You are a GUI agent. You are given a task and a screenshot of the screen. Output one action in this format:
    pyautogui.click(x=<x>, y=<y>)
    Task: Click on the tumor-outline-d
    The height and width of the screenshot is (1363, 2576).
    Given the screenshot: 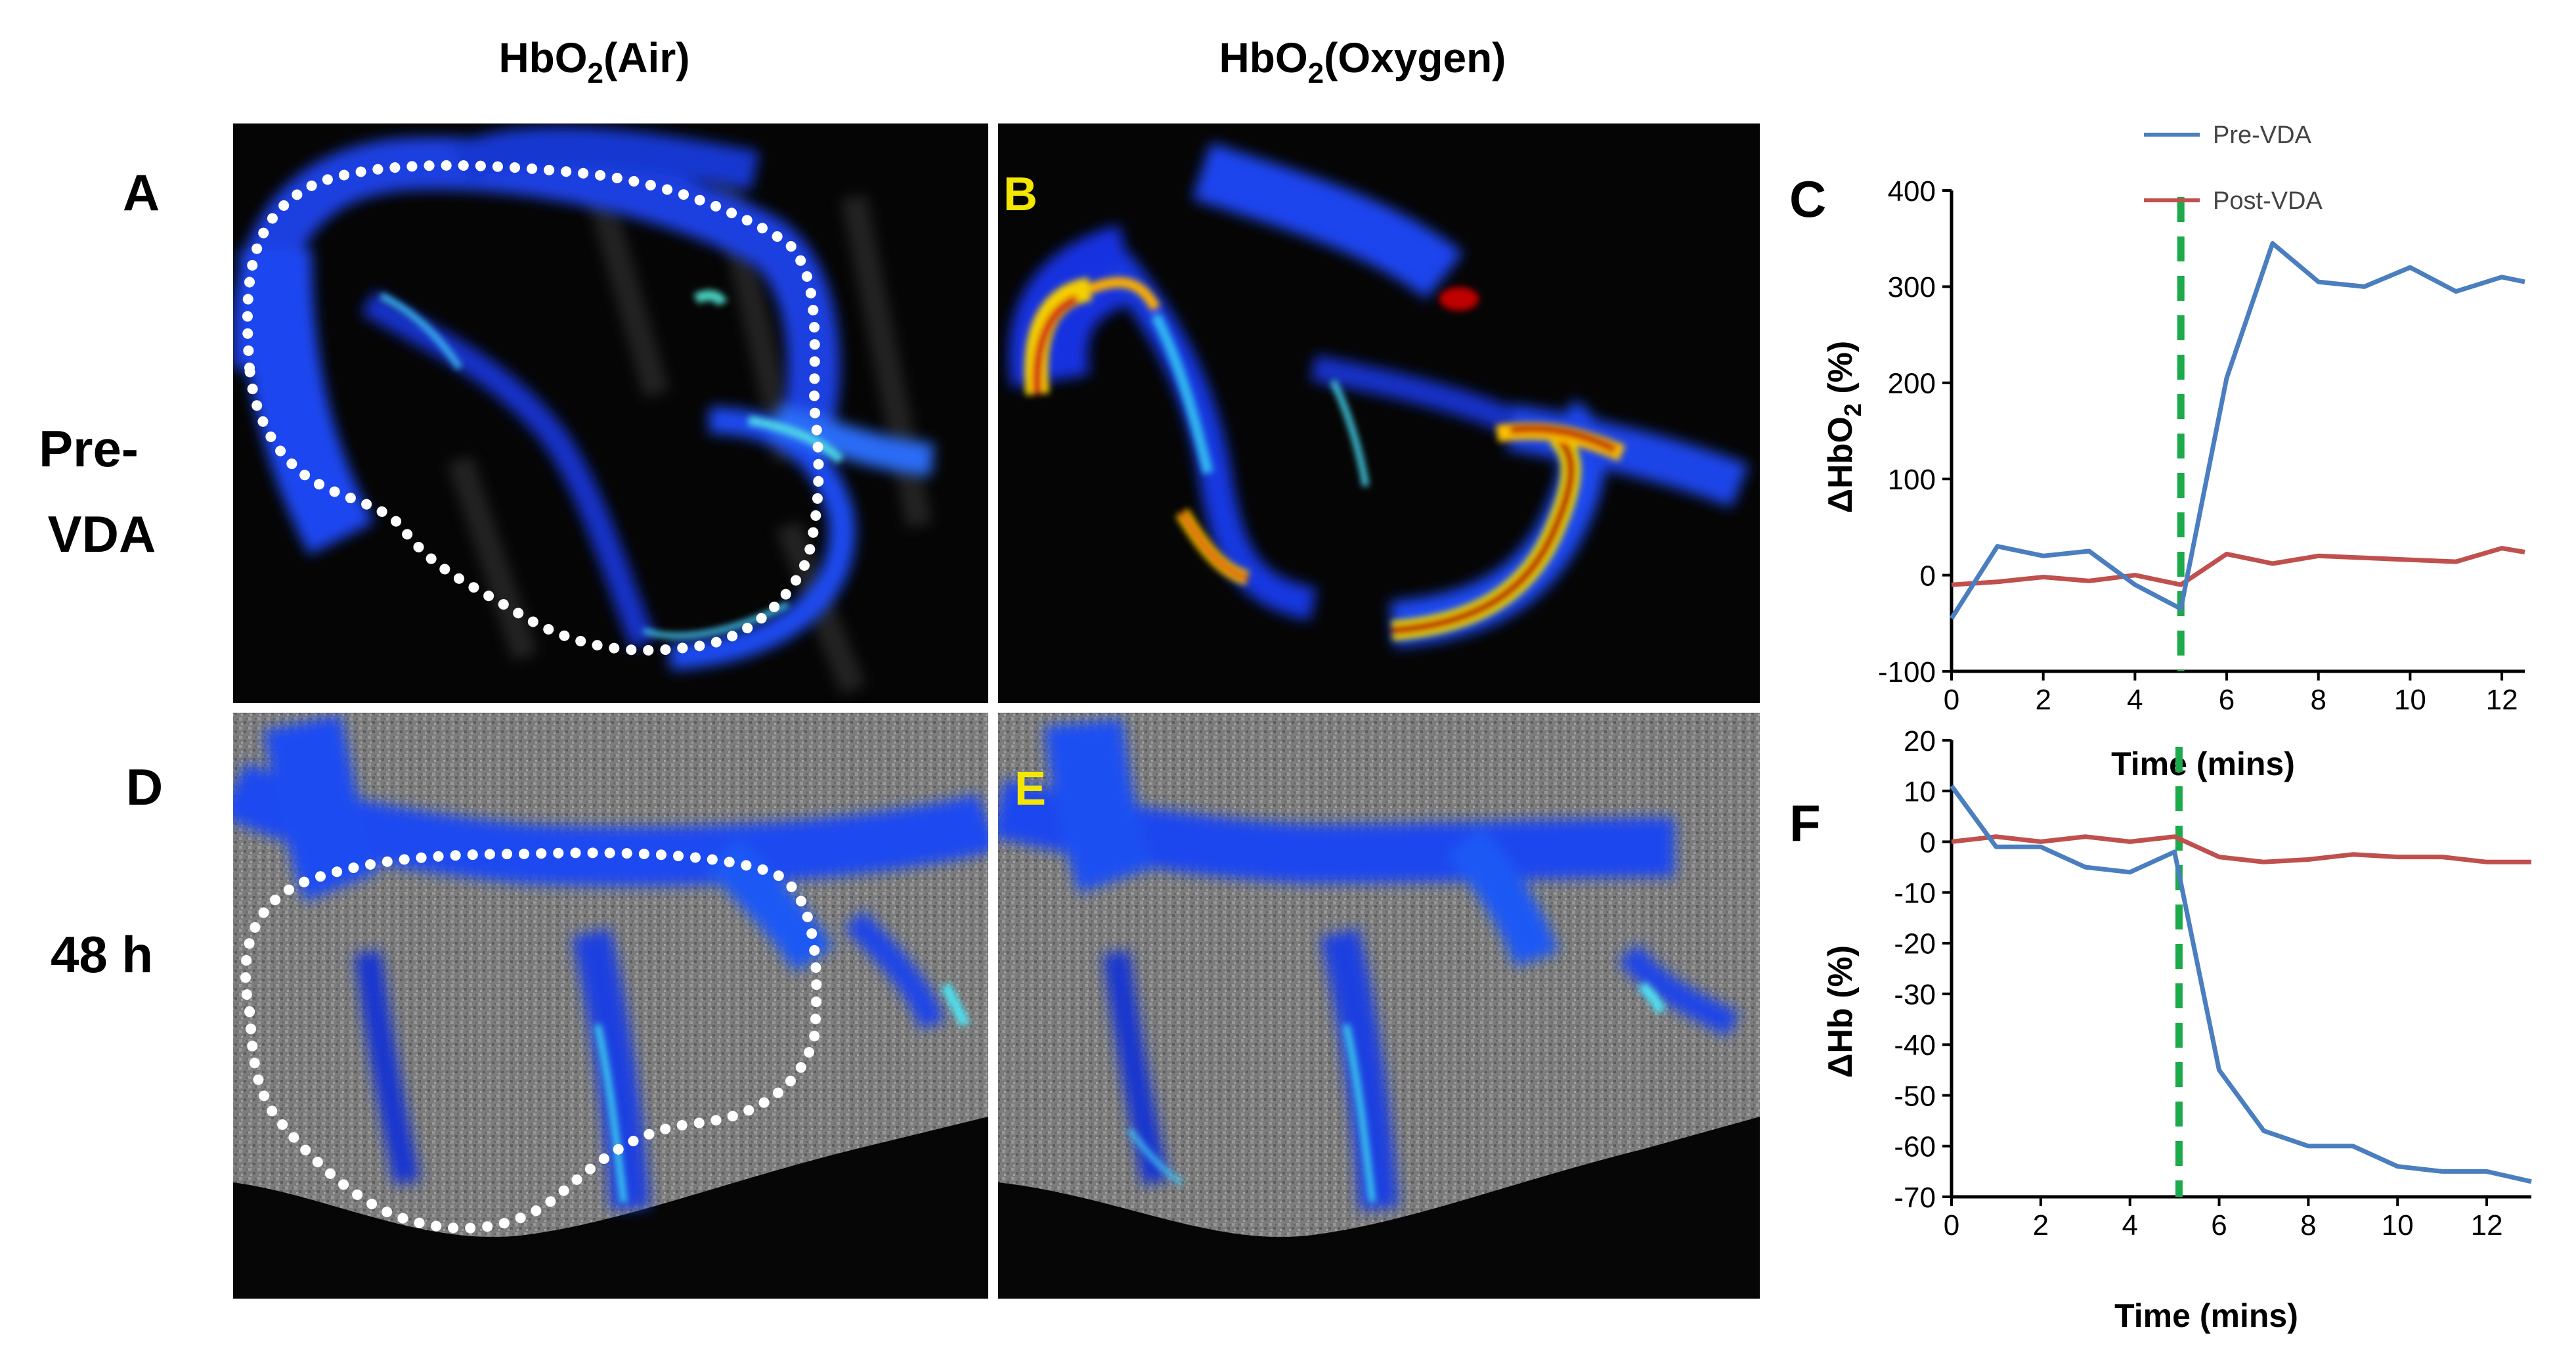 What is the action you would take?
    pyautogui.click(x=531, y=1040)
    